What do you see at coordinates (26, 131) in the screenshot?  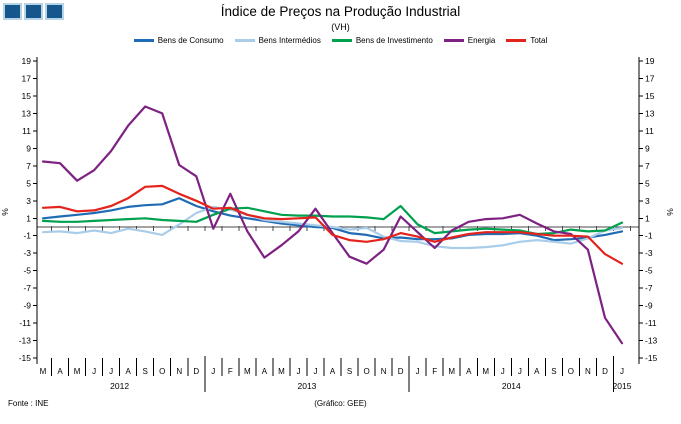 I see `y-tick-label-left: 11` at bounding box center [26, 131].